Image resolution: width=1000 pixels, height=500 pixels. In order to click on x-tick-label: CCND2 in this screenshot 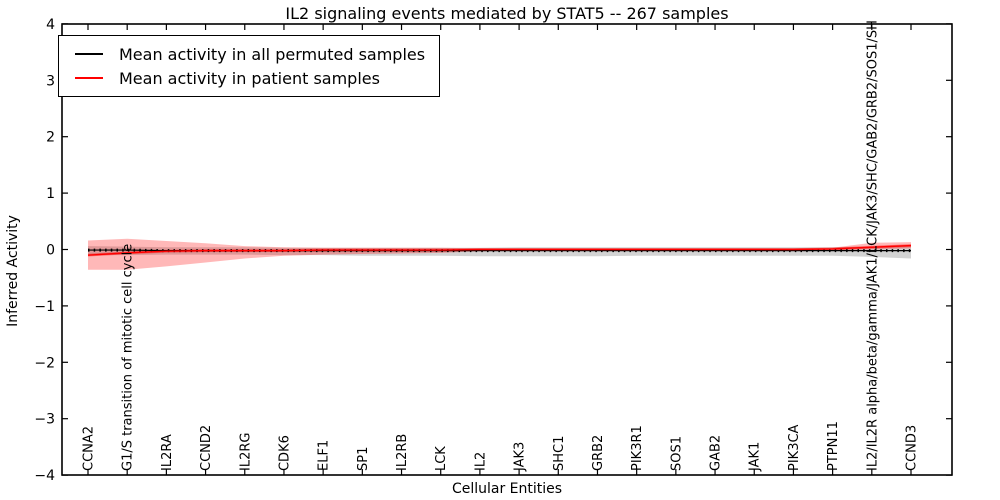, I will do `click(206, 448)`.